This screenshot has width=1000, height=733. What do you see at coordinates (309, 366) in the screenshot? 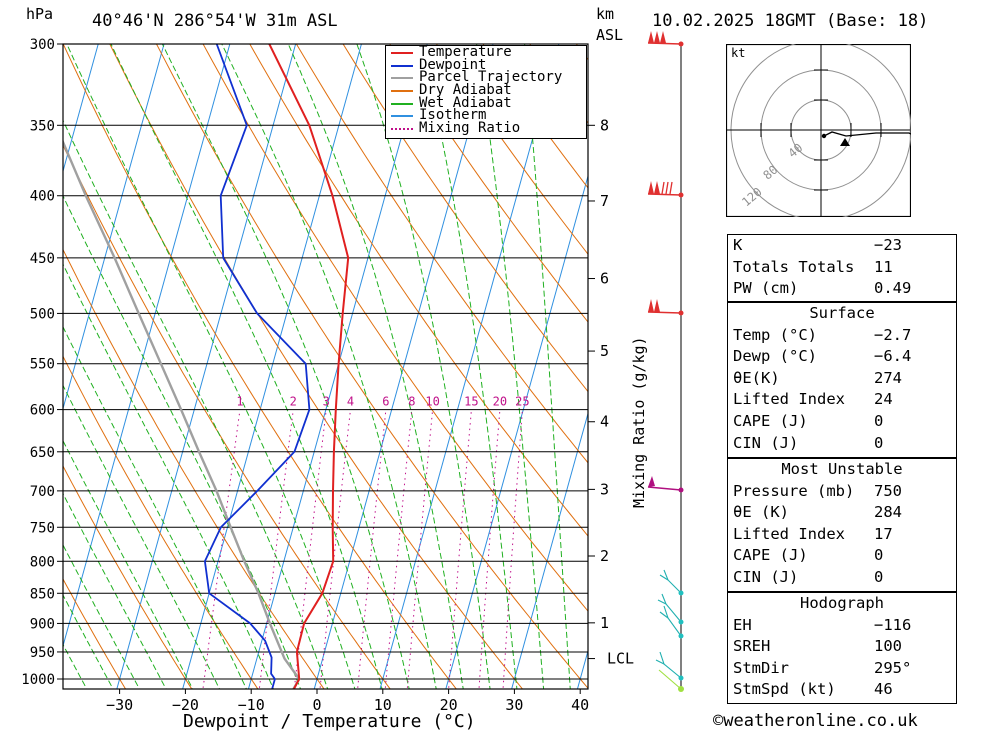
I see `temperature-line` at bounding box center [309, 366].